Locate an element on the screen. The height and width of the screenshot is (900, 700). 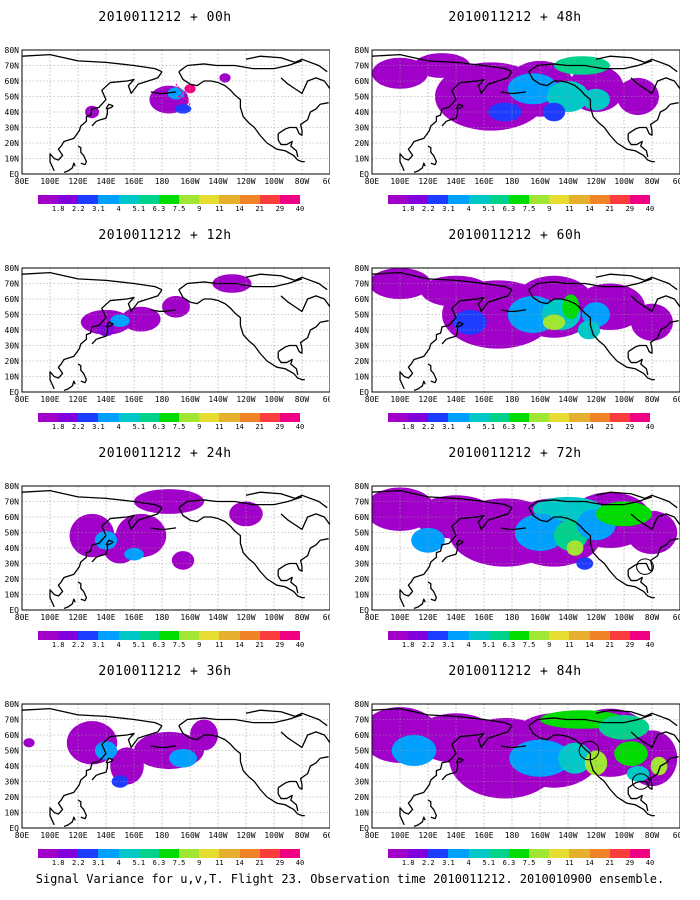
colorbar: 1.8 2.2 3.1 4 5.1 6.3 7.5 9 11 14 21 29 40 is located at coordinates (171, 207).